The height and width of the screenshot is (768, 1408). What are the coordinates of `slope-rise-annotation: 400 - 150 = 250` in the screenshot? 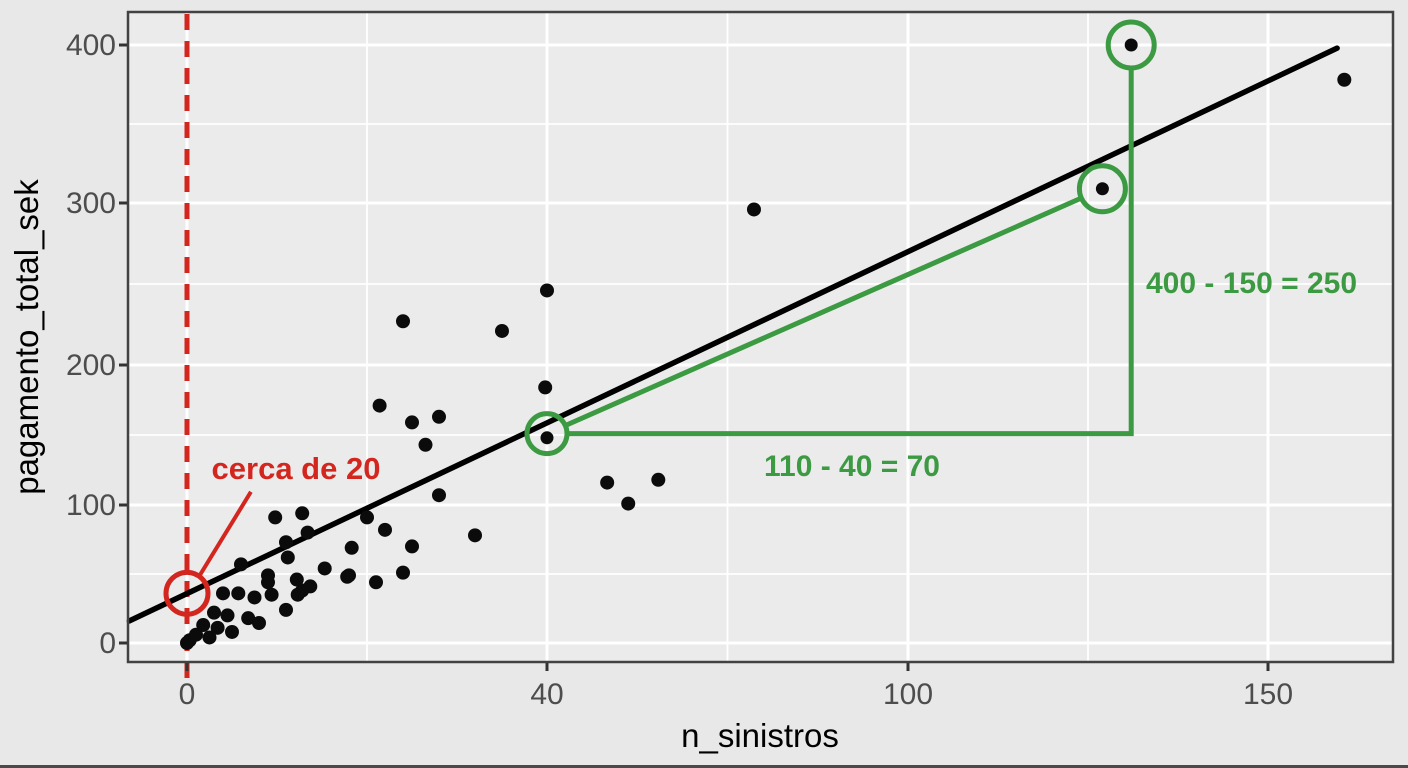 It's located at (1251, 283).